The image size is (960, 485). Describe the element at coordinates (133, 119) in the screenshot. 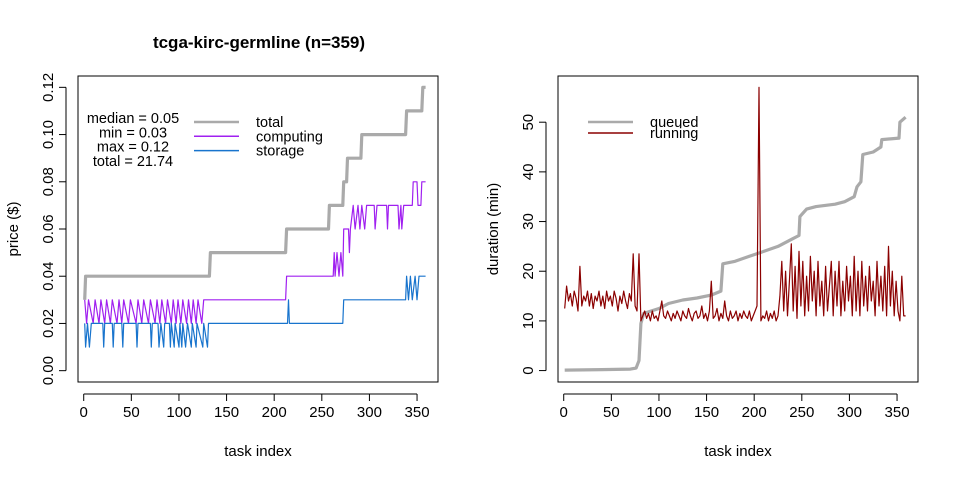

I see `stat-median: median = 0.05` at that location.